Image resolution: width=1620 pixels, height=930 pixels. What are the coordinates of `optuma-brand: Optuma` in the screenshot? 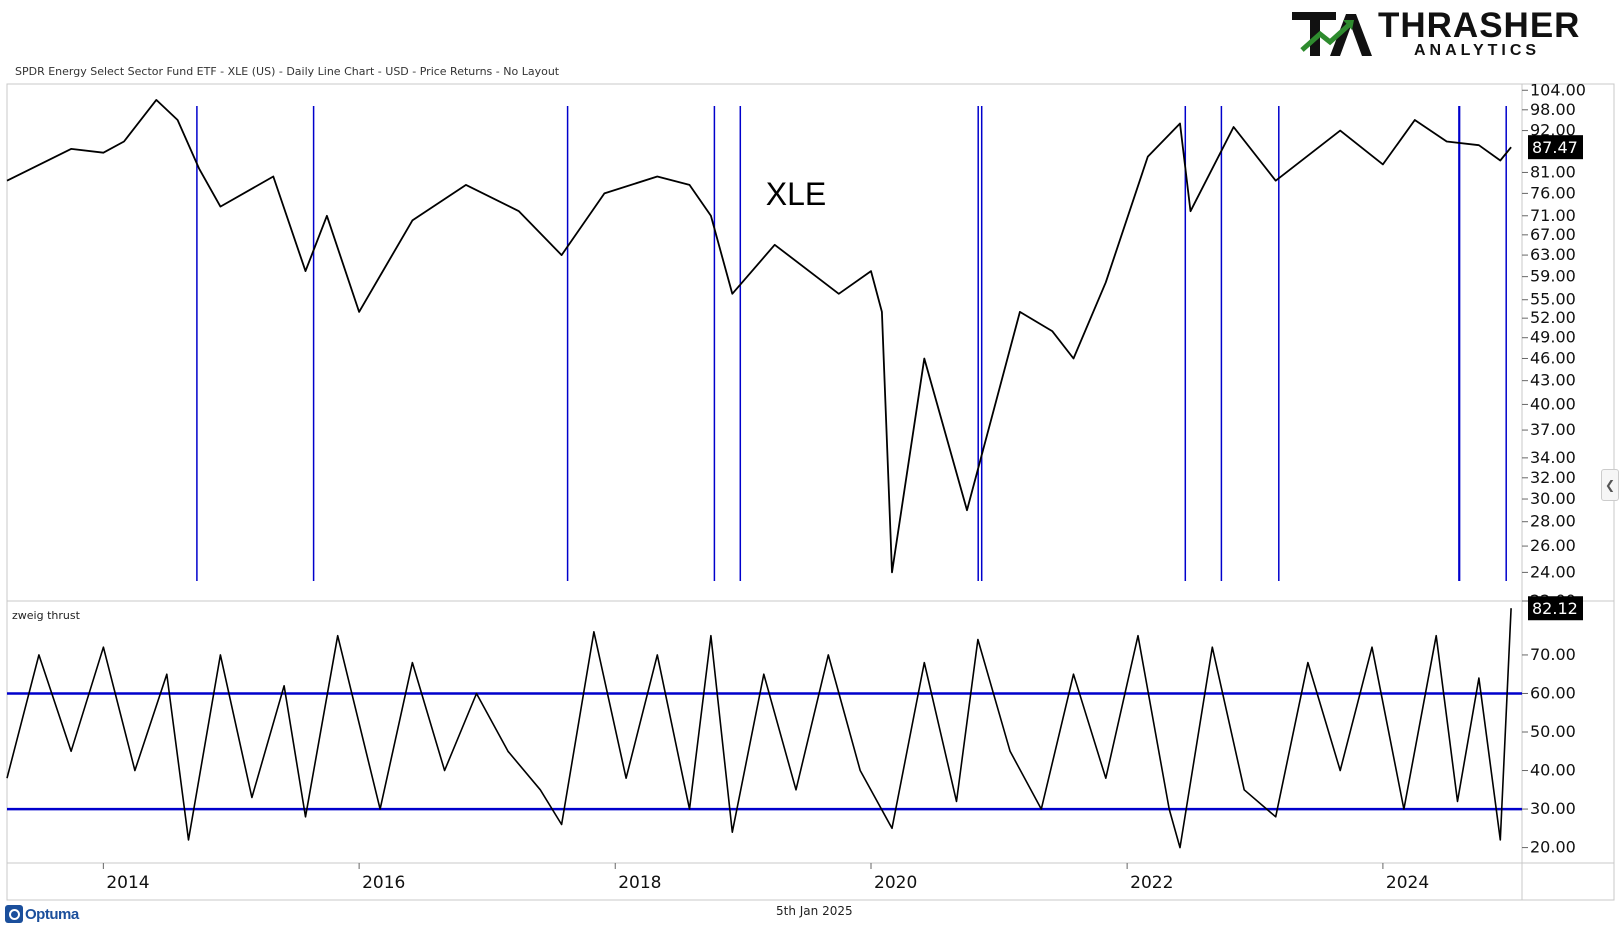 It's located at (52, 914).